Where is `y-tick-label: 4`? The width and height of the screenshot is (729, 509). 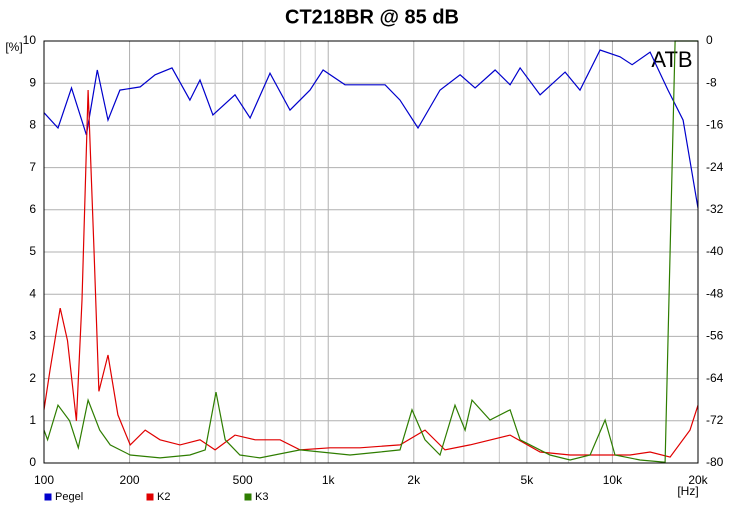
y-tick-label: 4 is located at coordinates (32, 293).